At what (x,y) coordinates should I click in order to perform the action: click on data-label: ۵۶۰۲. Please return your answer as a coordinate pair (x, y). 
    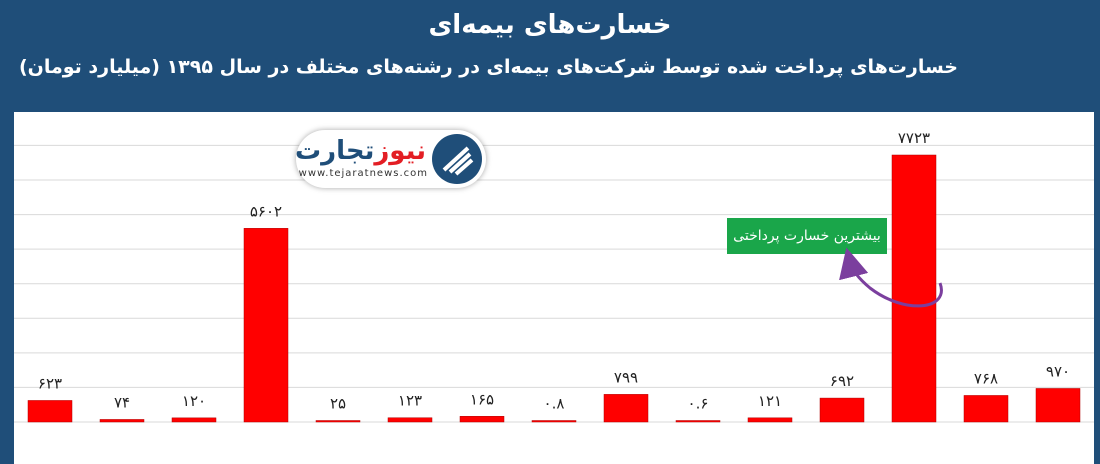
    Looking at the image, I should click on (266, 211).